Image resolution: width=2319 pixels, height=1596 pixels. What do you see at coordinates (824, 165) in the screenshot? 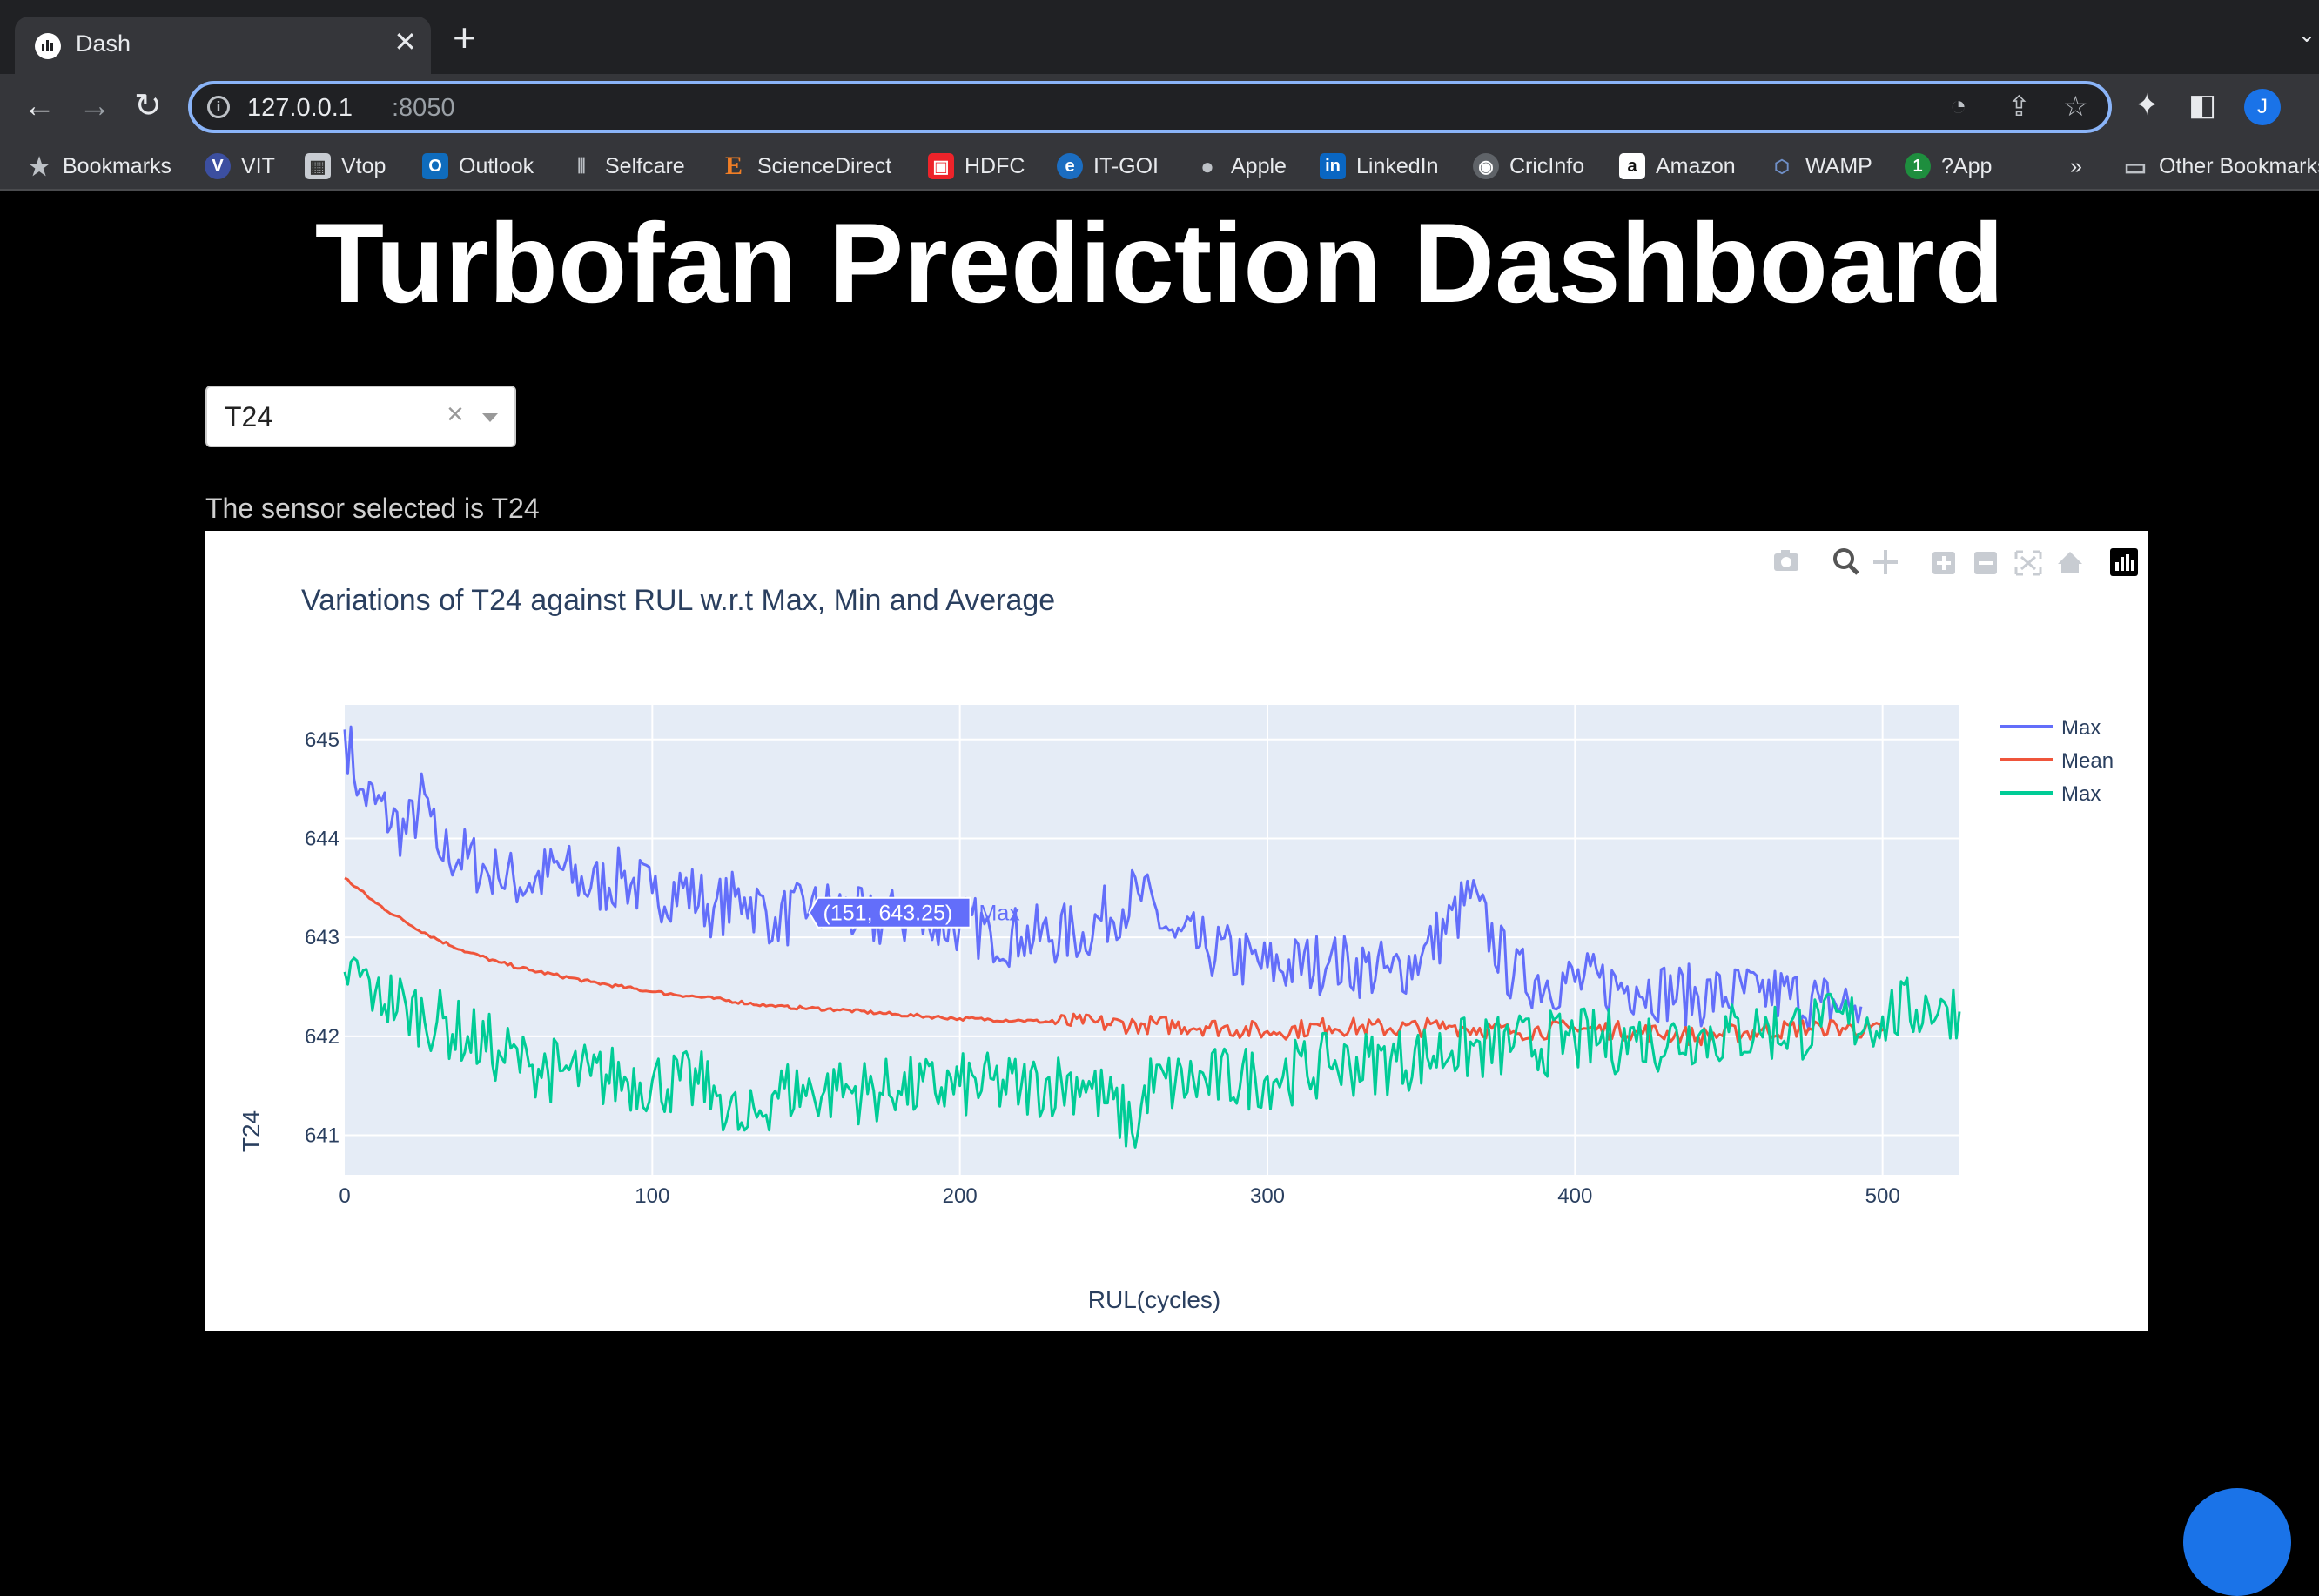
I see `bookmark-label: ScienceDirect` at bounding box center [824, 165].